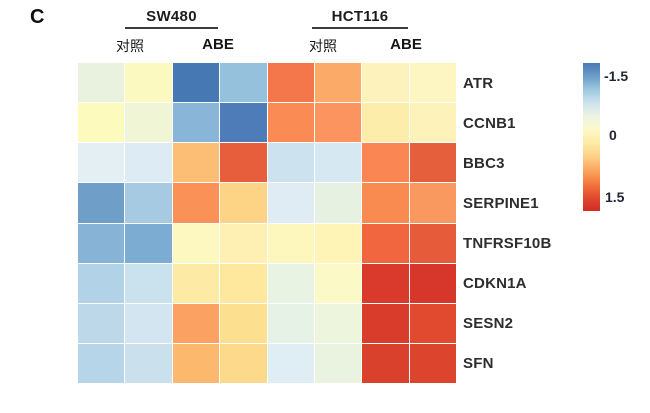 Image resolution: width=650 pixels, height=413 pixels. What do you see at coordinates (37, 17) in the screenshot?
I see `panel-label: C` at bounding box center [37, 17].